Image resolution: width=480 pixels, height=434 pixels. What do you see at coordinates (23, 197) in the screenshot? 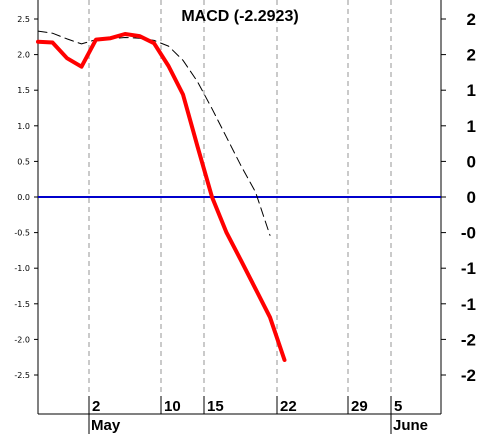
I see `left-tick-label: 0.0` at bounding box center [23, 197].